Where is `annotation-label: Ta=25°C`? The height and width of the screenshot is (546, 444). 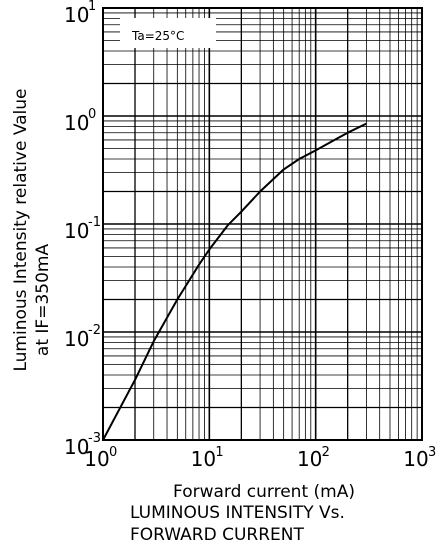
annotation-label: Ta=25°C is located at coordinates (157, 36).